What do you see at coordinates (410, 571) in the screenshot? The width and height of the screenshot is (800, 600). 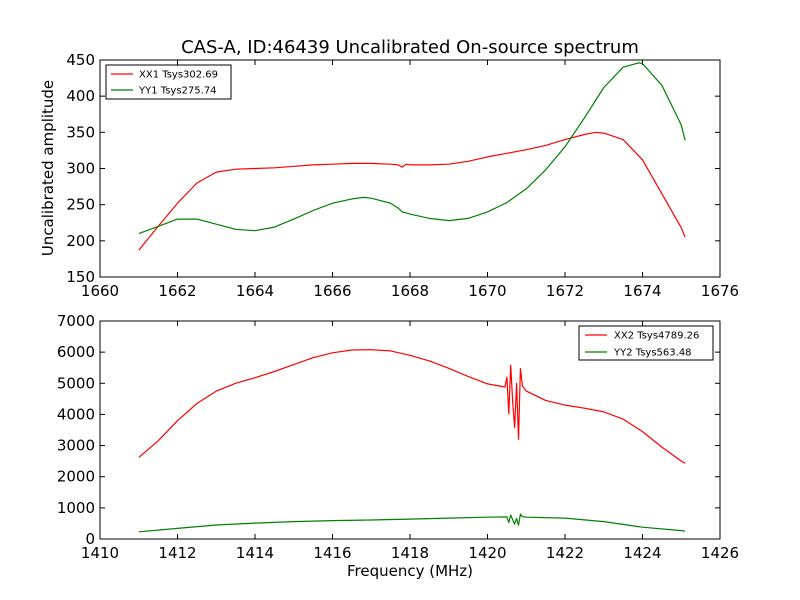 I see `bottom-x-axis-label: Frequency (MHz)` at bounding box center [410, 571].